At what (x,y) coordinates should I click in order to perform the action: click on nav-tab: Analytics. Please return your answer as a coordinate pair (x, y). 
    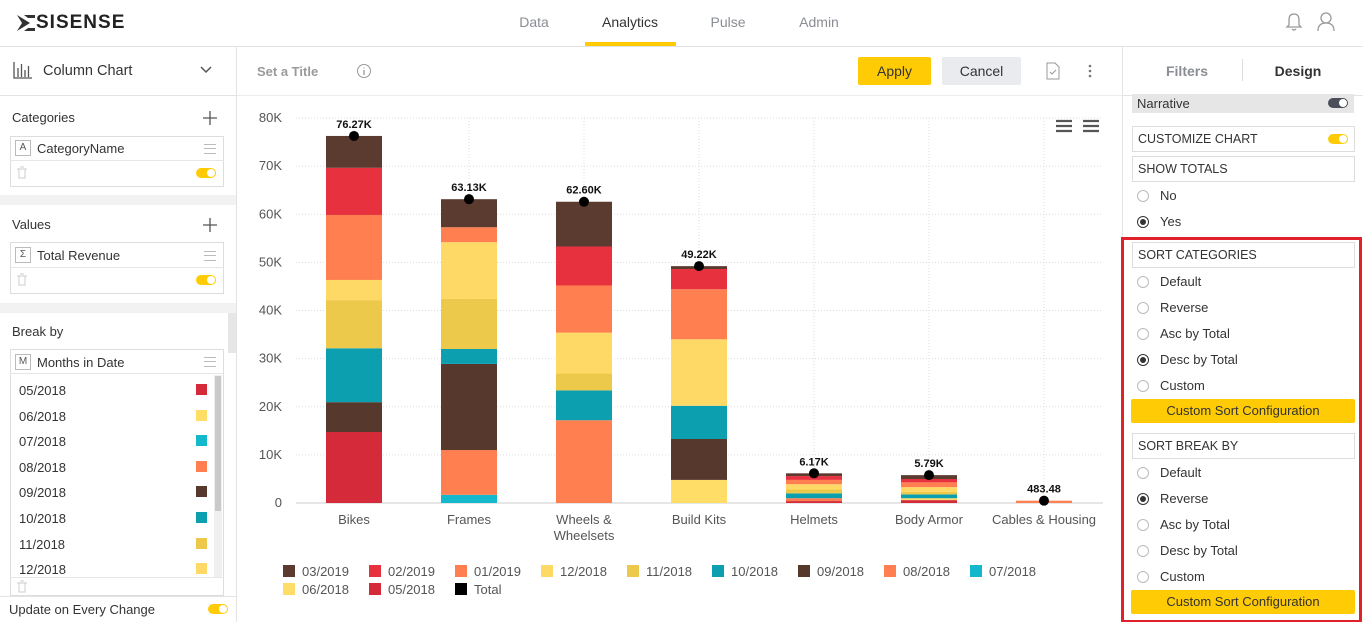
    Looking at the image, I should click on (630, 22).